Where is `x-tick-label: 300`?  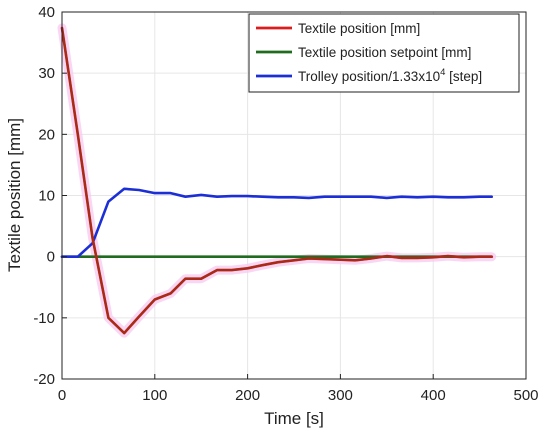 x-tick-label: 300 is located at coordinates (340, 395).